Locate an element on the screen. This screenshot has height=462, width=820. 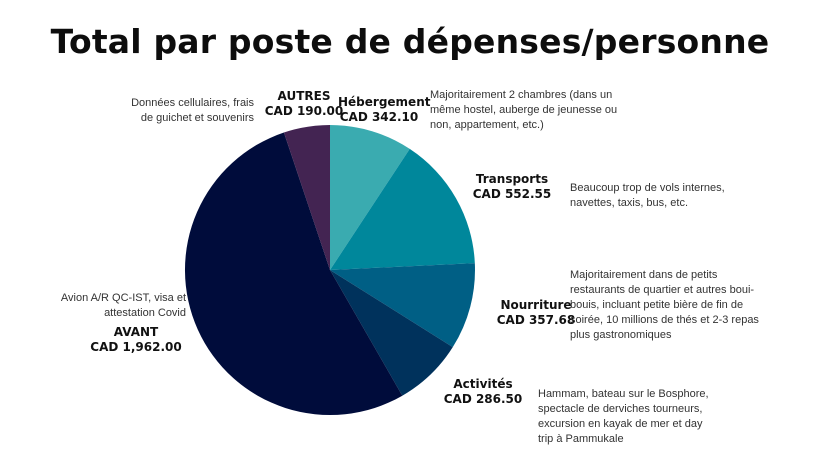
pie-slice-activites is located at coordinates (391, 333).